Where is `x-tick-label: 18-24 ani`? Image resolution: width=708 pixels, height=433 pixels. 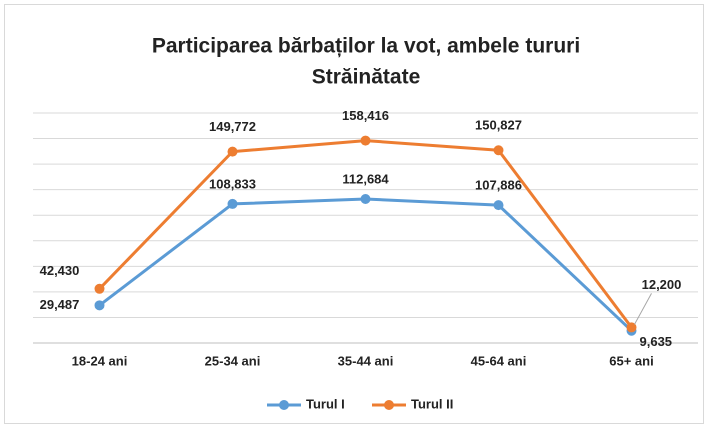
x-tick-label: 18-24 ani is located at coordinates (100, 360).